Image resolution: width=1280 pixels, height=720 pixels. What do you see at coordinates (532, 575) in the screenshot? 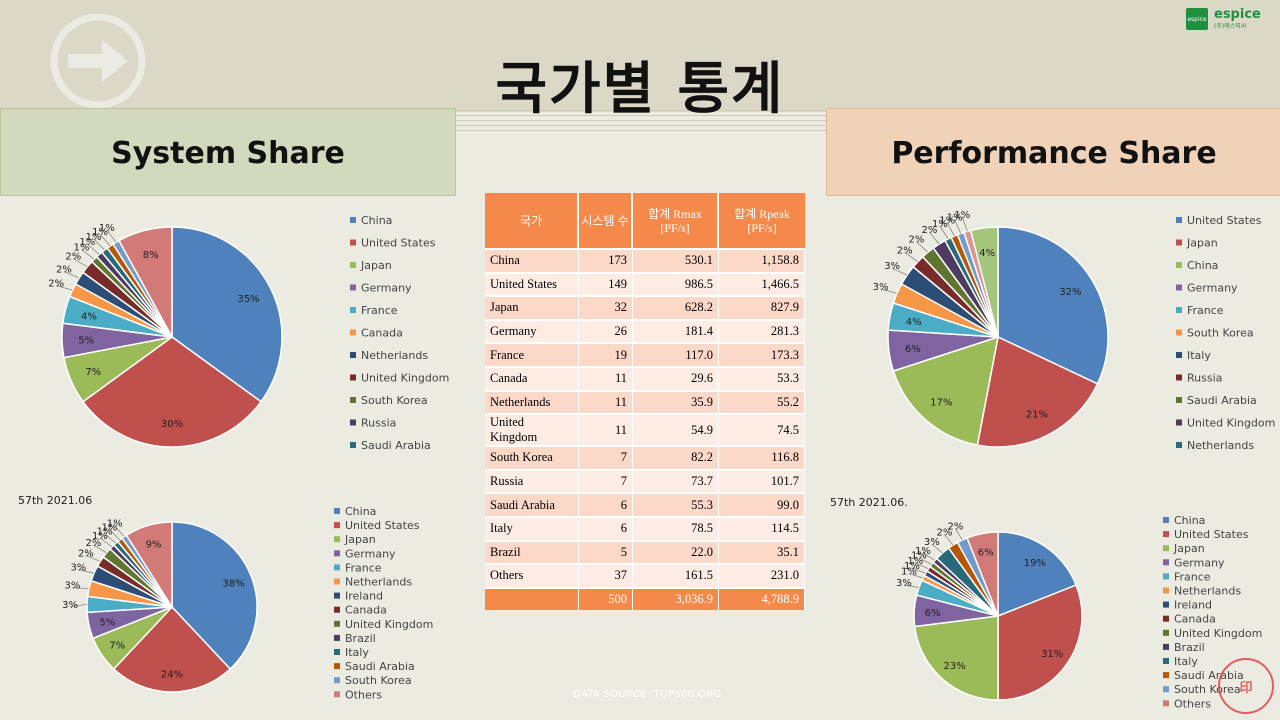
I see `table-cell: Others` at bounding box center [532, 575].